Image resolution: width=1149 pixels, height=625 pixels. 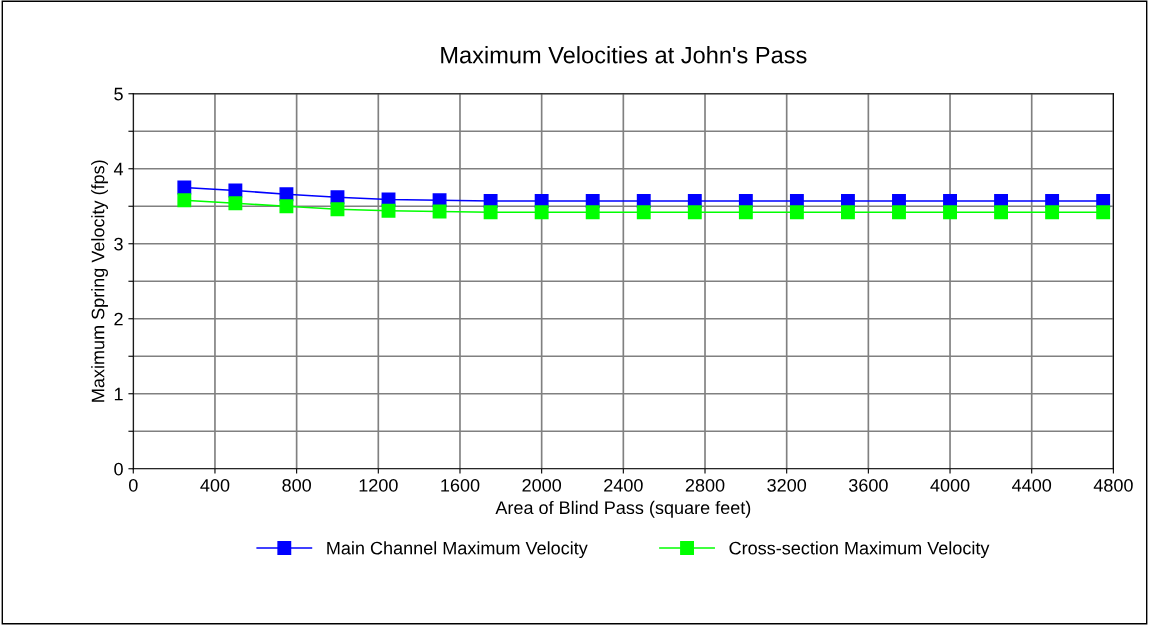 What do you see at coordinates (133, 485) in the screenshot?
I see `x-tick-label: 0` at bounding box center [133, 485].